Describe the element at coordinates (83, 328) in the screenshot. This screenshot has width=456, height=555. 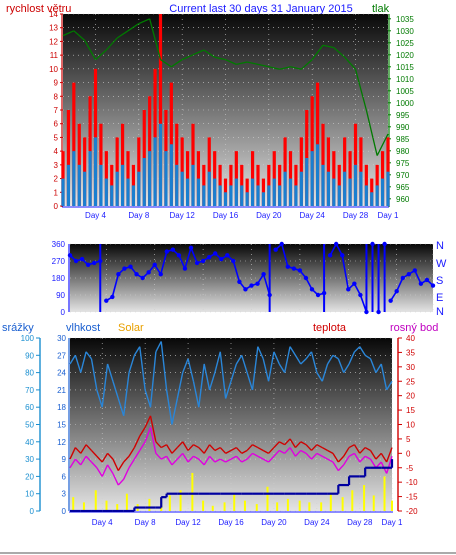
I see `humidity-axis-label: vlhkost` at that location.